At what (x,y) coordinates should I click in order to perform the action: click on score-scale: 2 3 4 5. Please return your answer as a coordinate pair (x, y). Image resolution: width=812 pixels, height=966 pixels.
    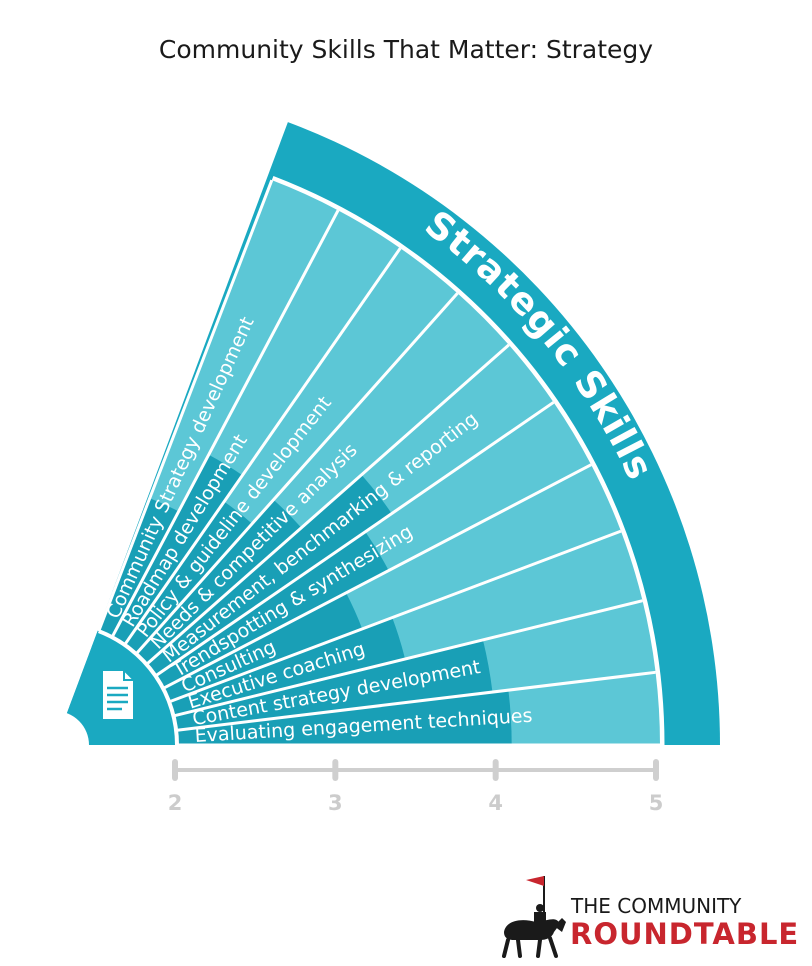
    Looking at the image, I should click on (416, 787).